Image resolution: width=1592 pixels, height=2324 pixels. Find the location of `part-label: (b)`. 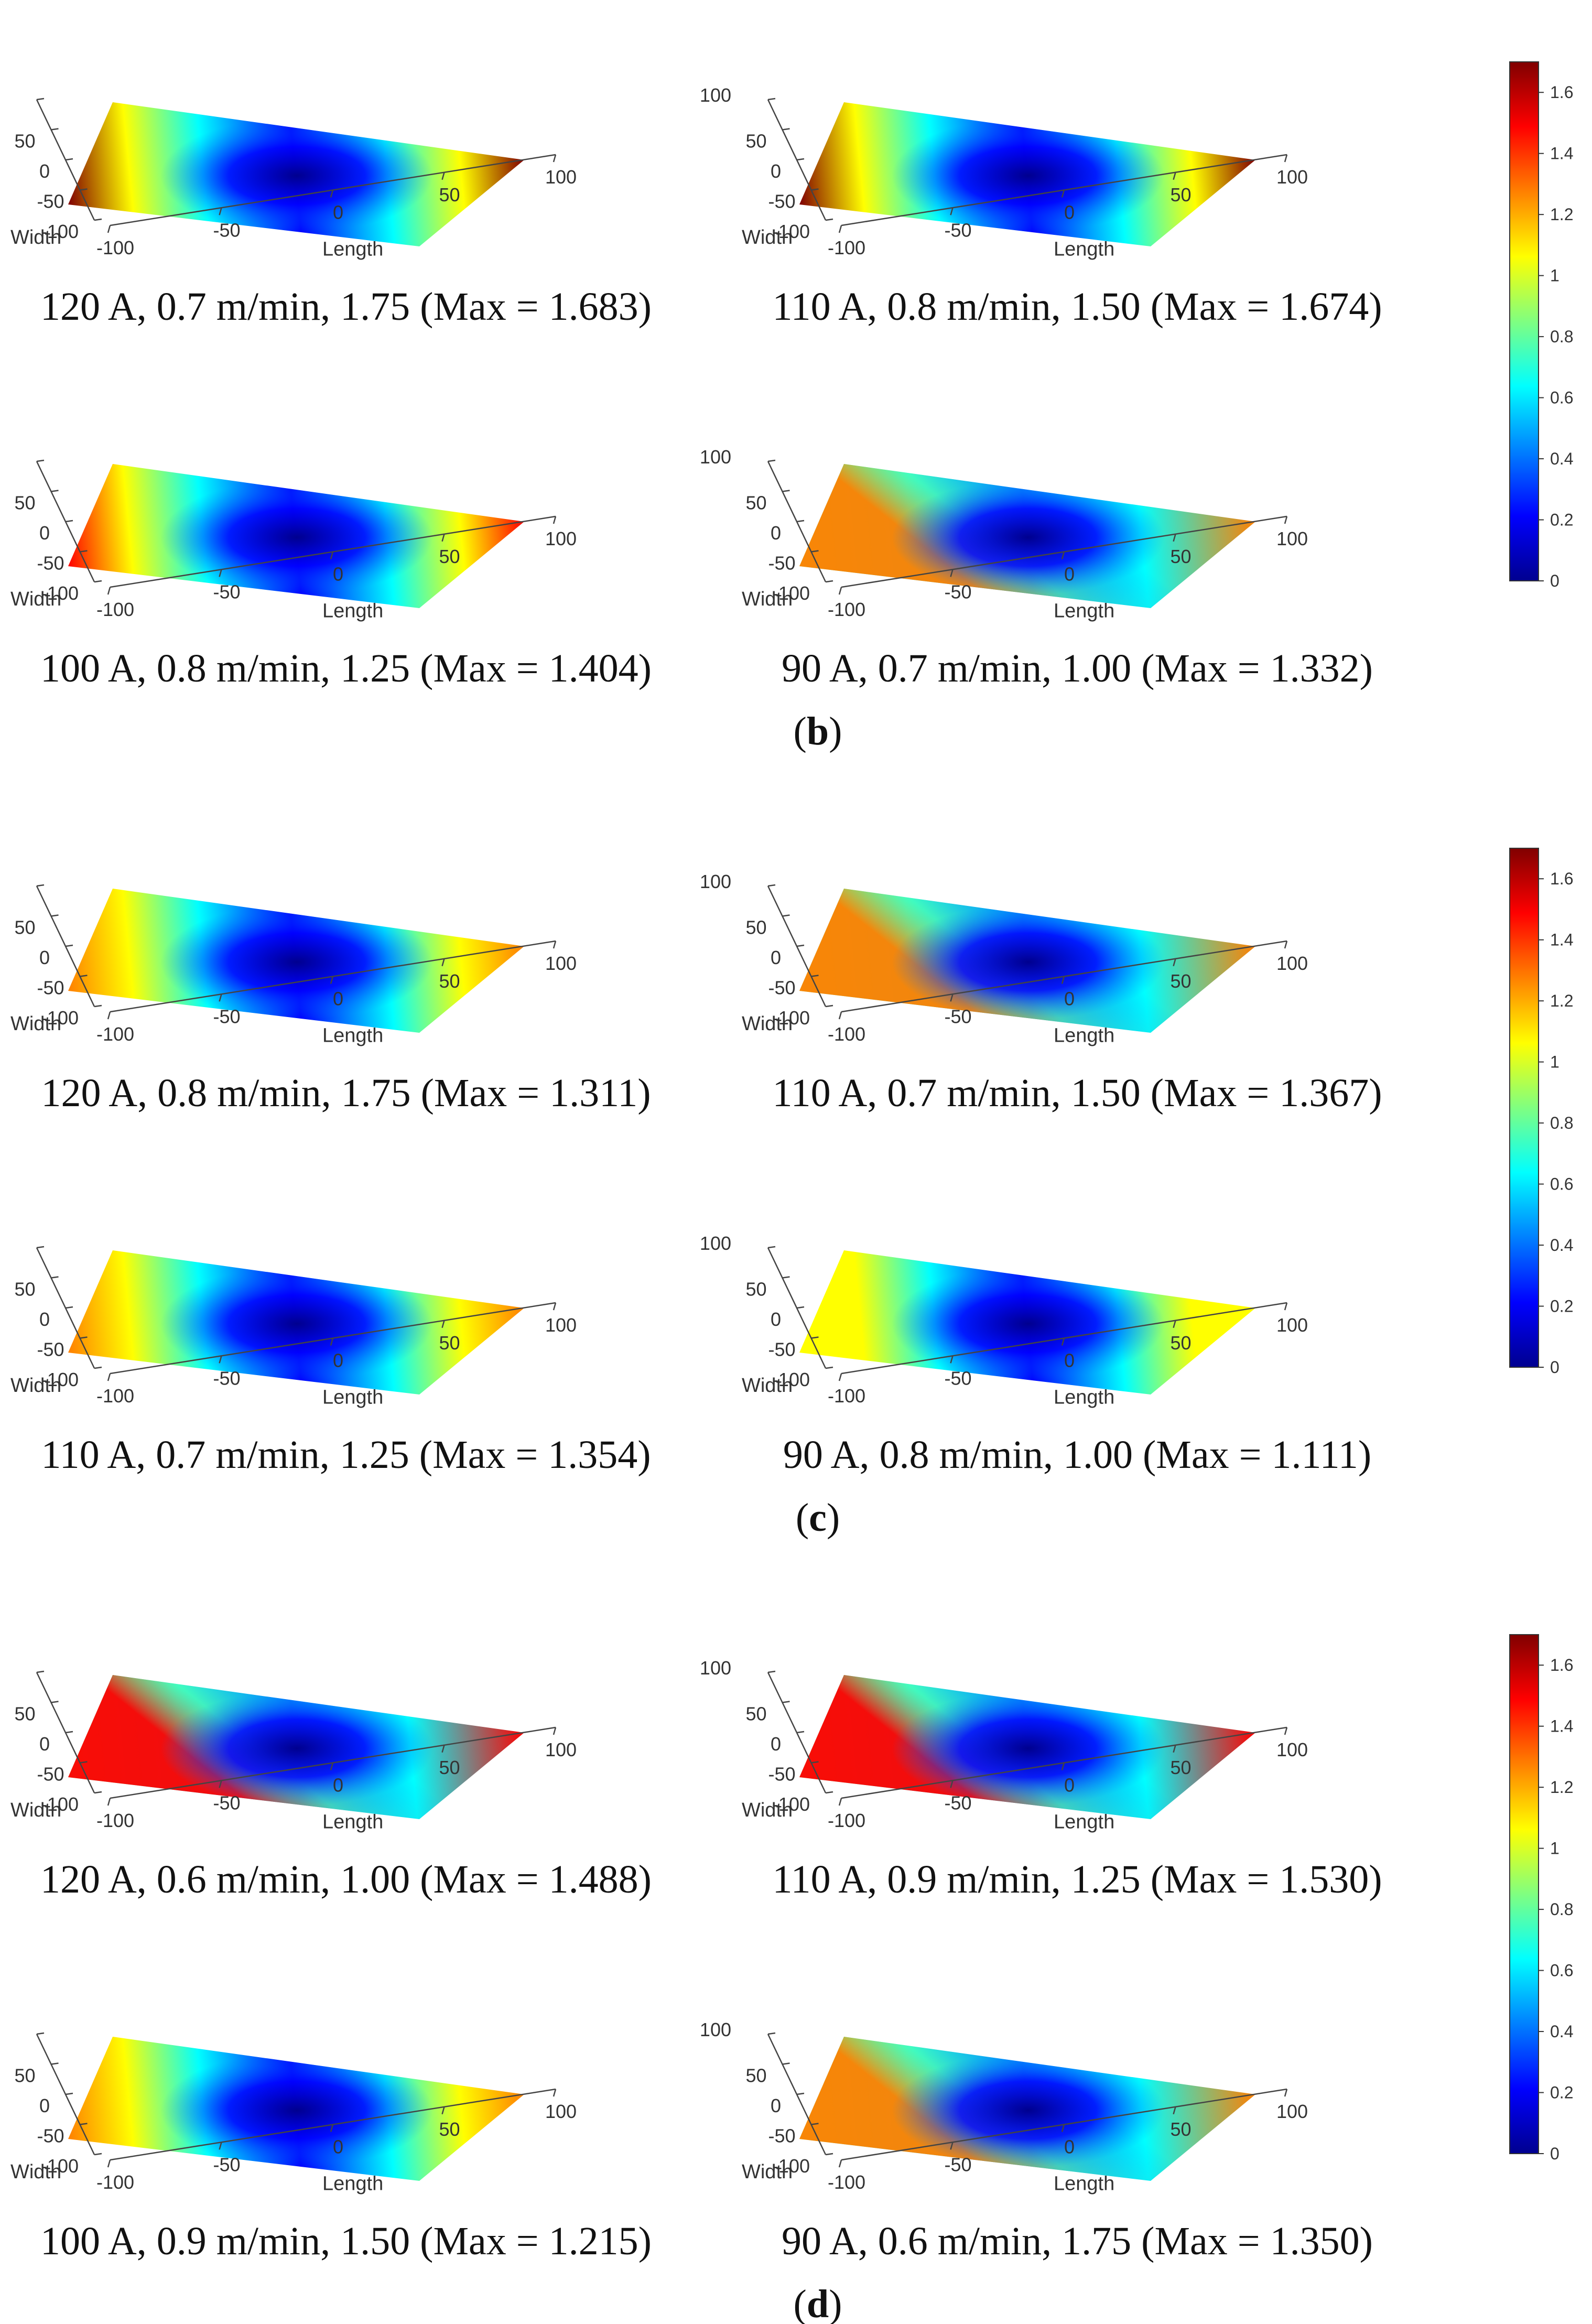

part-label: (b) is located at coordinates (818, 731).